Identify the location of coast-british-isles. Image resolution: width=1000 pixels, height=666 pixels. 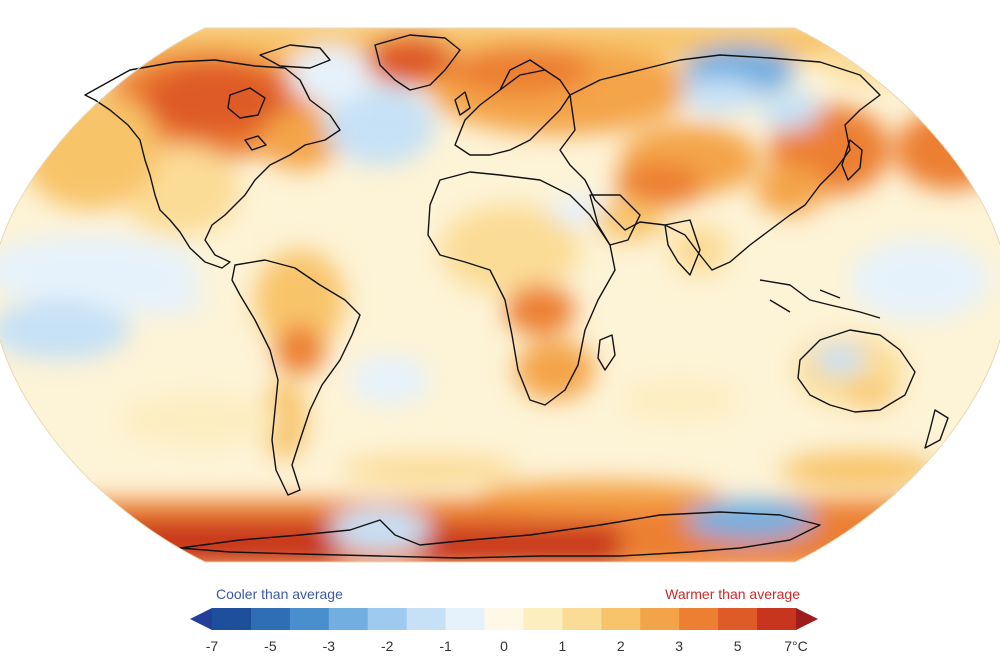
(462, 103).